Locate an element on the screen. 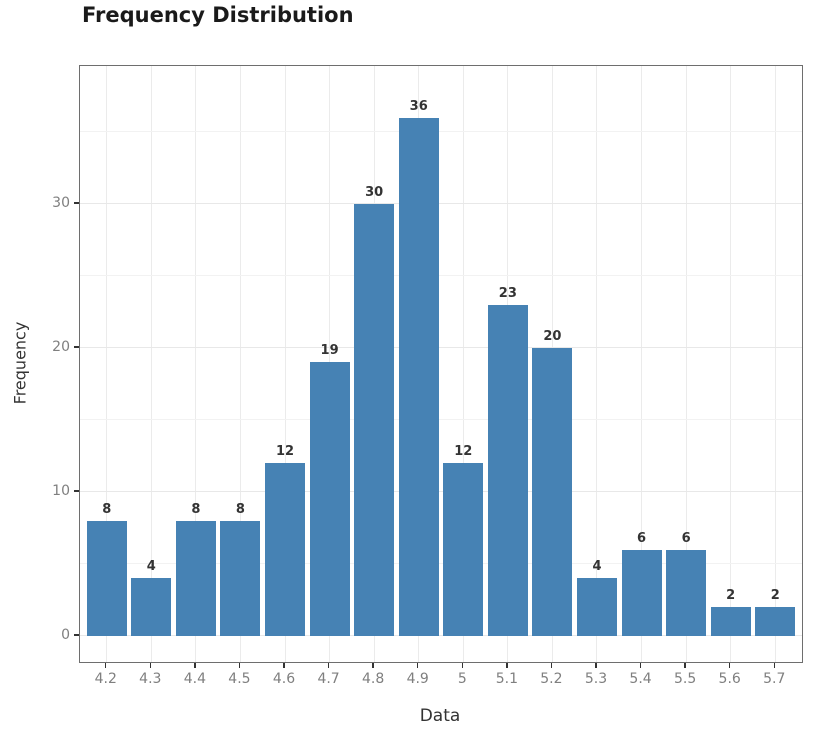  x-tick-label: 4.9 is located at coordinates (417, 679).